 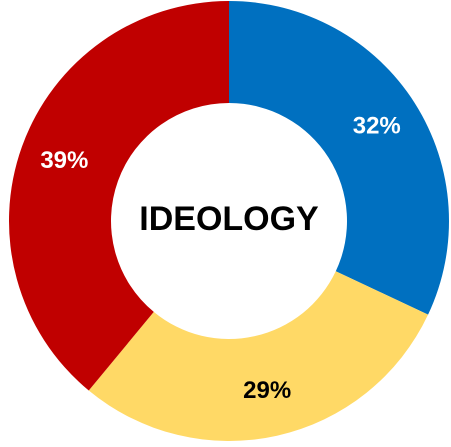 What do you see at coordinates (64, 160) in the screenshot?
I see `slice-label-39: 39%` at bounding box center [64, 160].